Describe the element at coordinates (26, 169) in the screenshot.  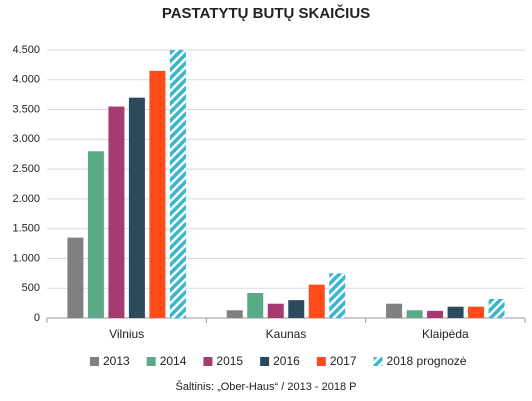
I see `y-tick-label: 2.500` at that location.